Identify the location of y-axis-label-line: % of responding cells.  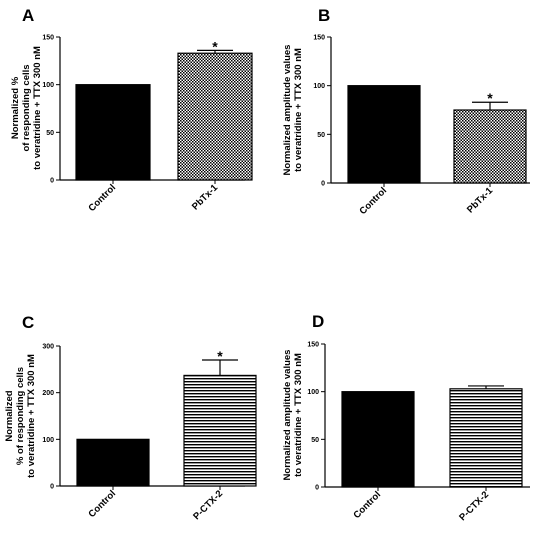
(20, 416).